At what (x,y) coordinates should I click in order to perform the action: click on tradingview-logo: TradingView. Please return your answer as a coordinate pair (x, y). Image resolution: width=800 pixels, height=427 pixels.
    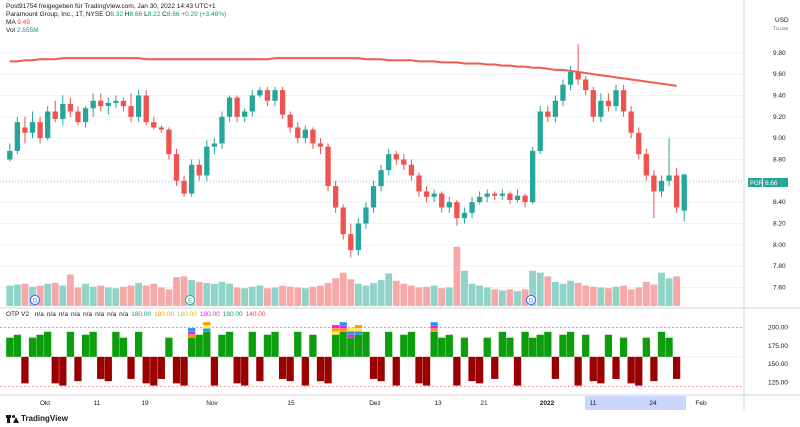
    Looking at the image, I should click on (37, 418).